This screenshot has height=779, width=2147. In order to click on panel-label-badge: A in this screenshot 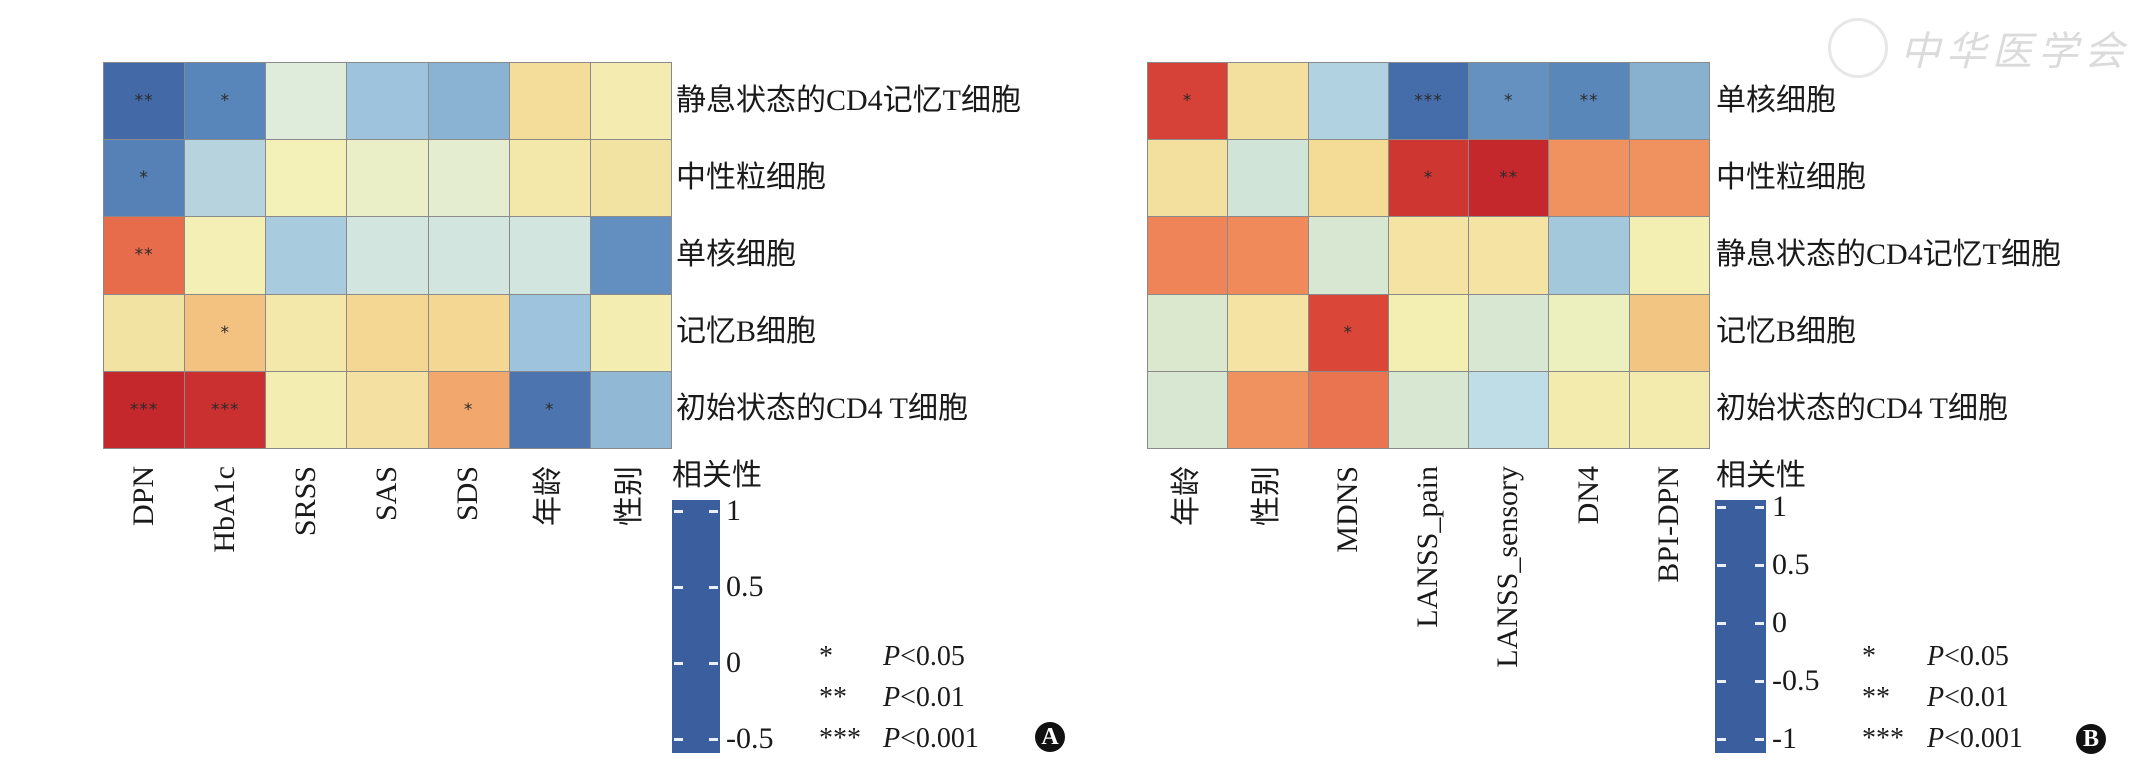, I will do `click(1050, 737)`.